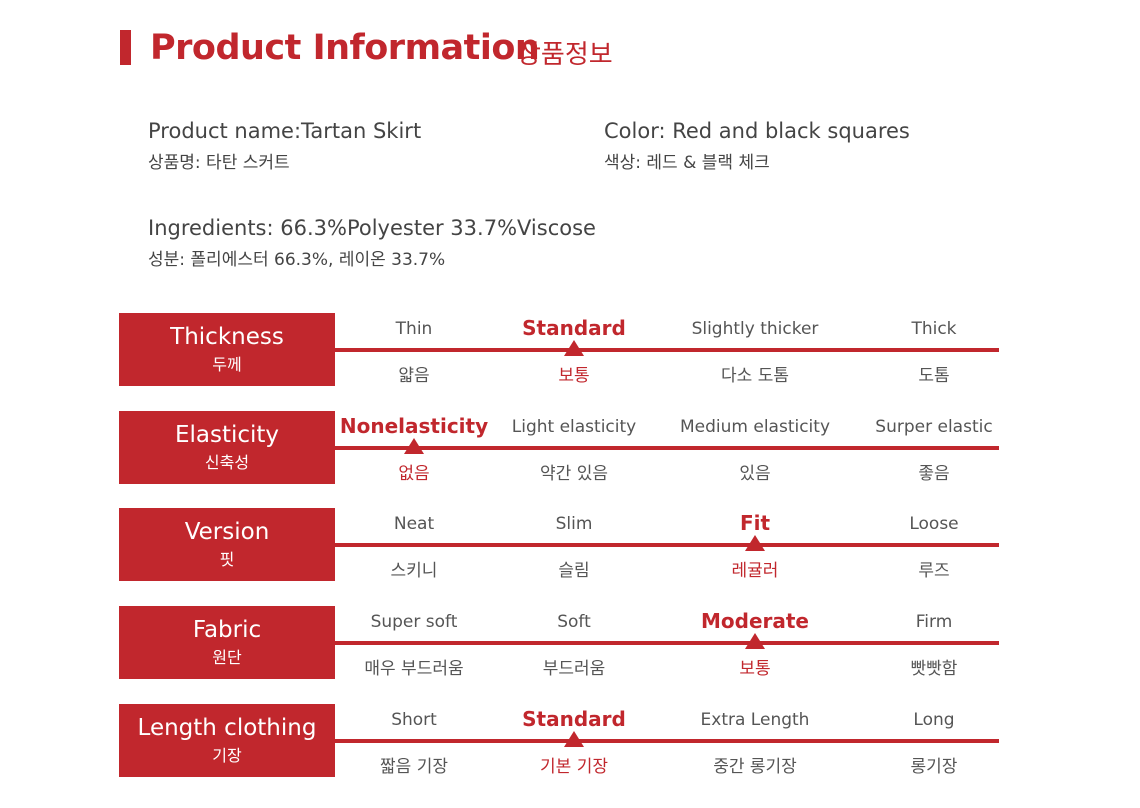 This screenshot has height=808, width=1140. I want to click on page-title: Product Information, so click(345, 48).